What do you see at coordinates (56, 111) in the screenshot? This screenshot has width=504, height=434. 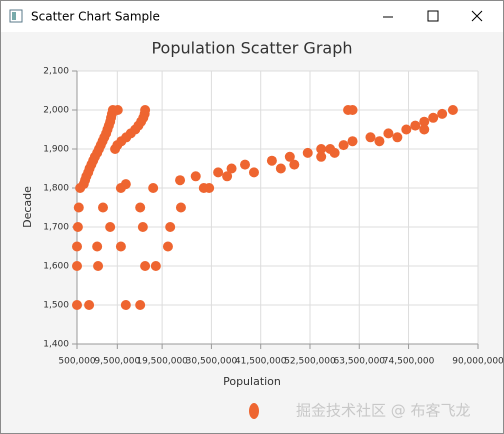 I see `y-tick-label: 2,000` at bounding box center [56, 111].